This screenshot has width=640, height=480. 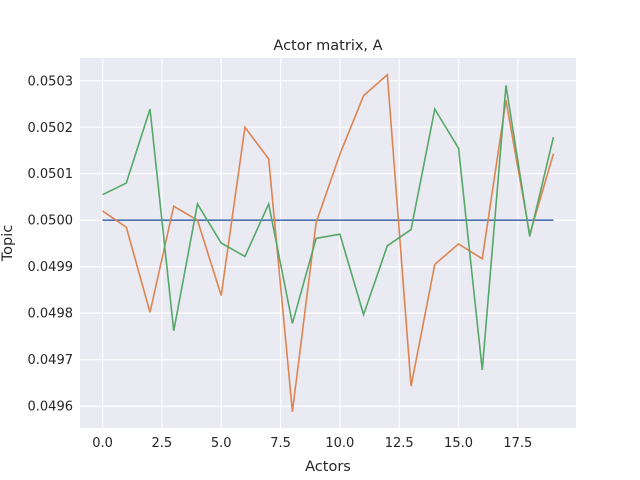 What do you see at coordinates (221, 443) in the screenshot?
I see `x-tick-label: 5.0` at bounding box center [221, 443].